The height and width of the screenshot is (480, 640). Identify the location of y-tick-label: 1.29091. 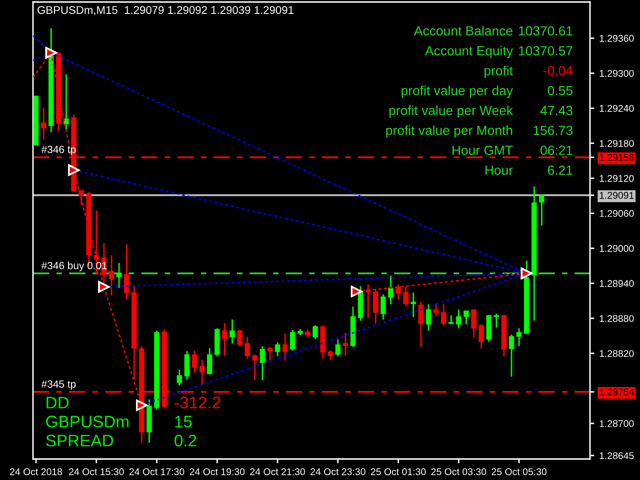
(617, 195).